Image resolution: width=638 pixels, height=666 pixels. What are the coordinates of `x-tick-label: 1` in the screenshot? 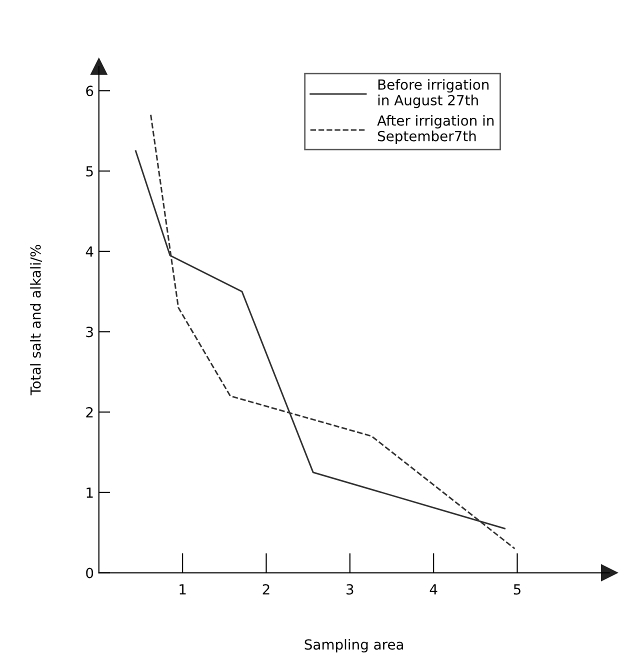 It's located at (183, 589).